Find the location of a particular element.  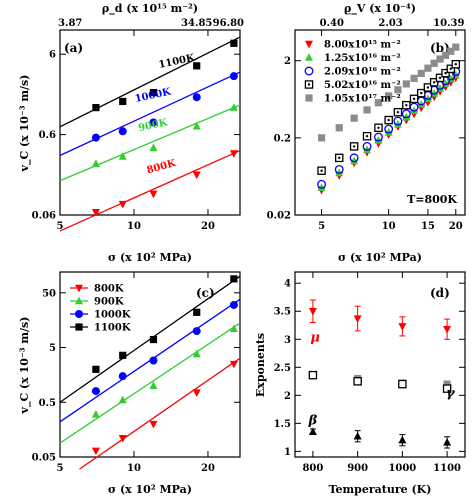

y-tick-label: 0.6 is located at coordinates (47, 135).